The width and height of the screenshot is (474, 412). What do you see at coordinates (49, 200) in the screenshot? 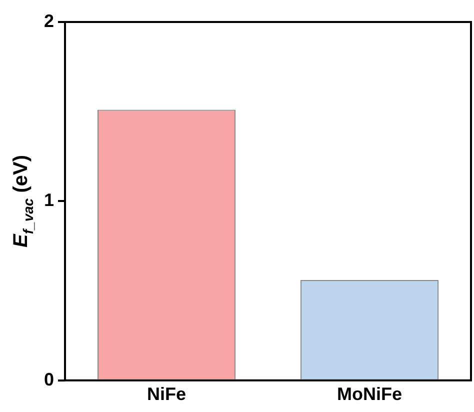
I see `y-tick-label: 1` at bounding box center [49, 200].